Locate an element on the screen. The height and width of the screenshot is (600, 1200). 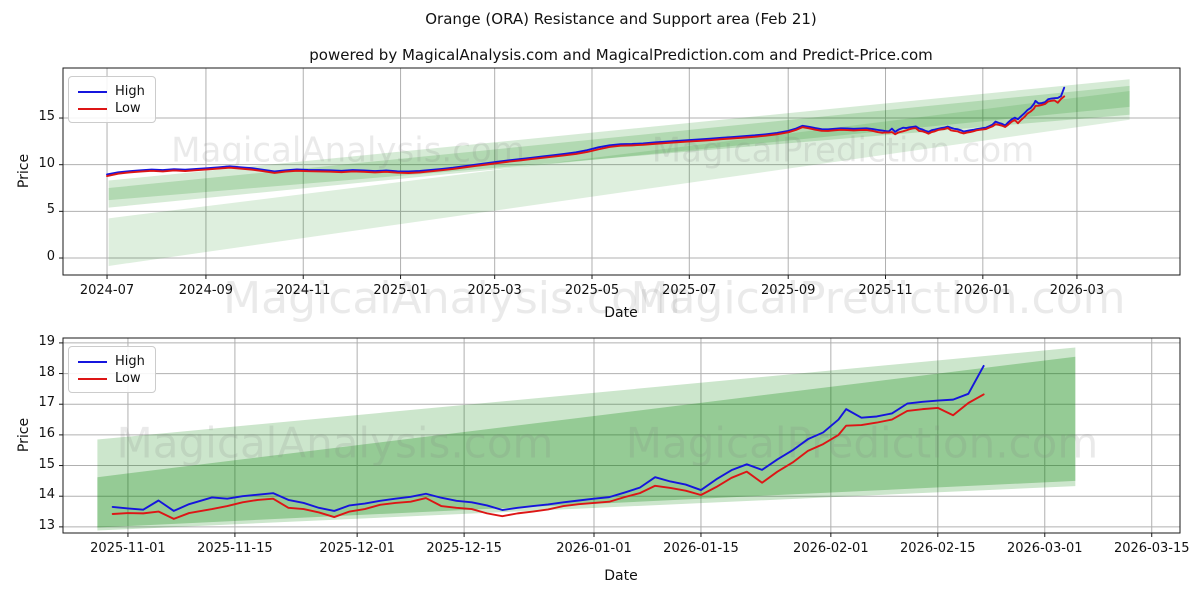
legend-bottom: High Low is located at coordinates (112, 369).